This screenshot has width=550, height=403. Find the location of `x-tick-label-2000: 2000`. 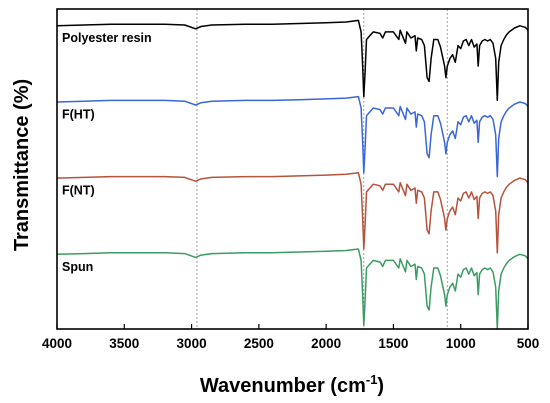

x-tick-label-2000: 2000 is located at coordinates (326, 343).